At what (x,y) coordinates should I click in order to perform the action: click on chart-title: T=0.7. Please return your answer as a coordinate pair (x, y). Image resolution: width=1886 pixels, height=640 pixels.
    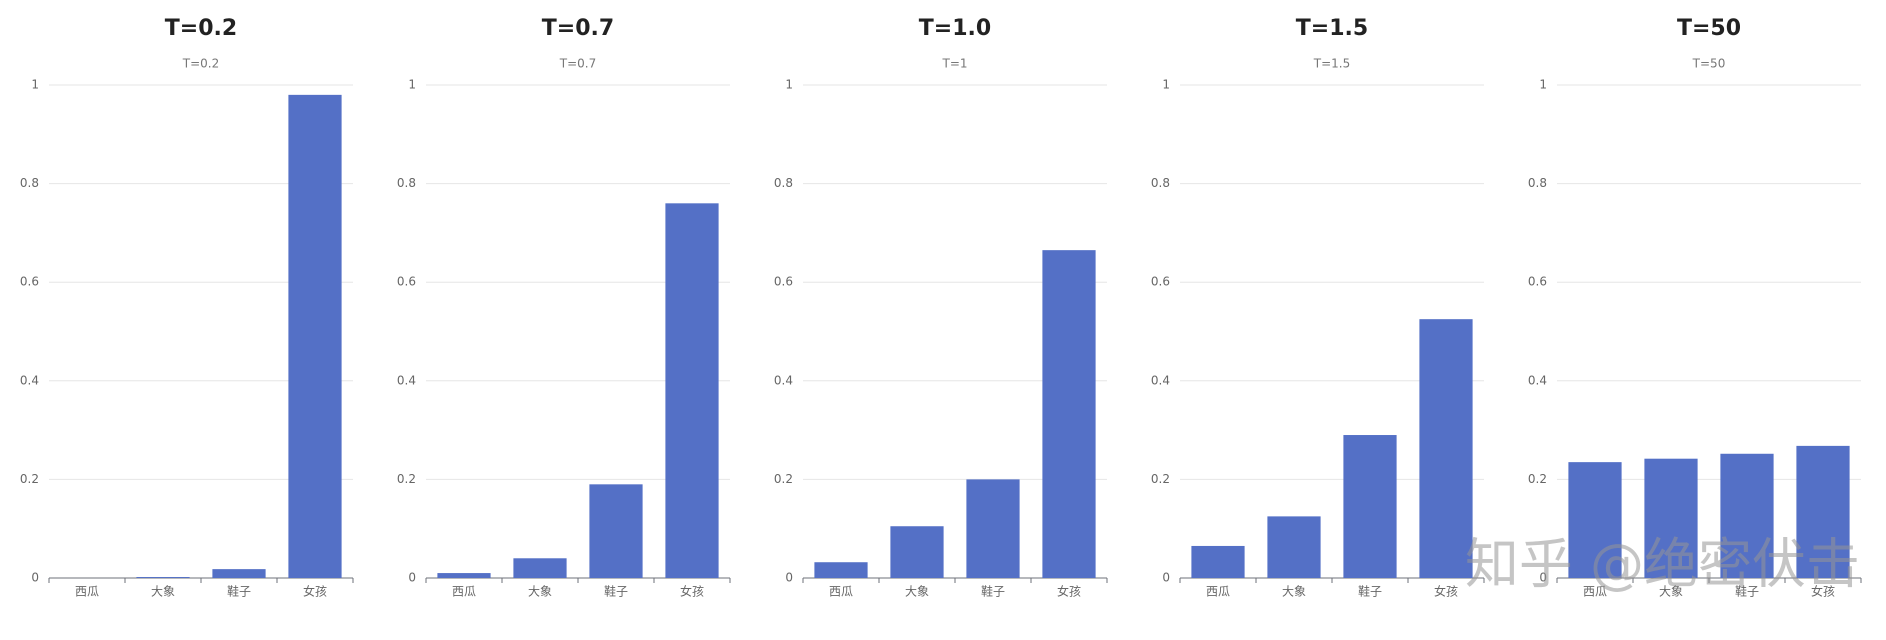
    Looking at the image, I should click on (578, 28).